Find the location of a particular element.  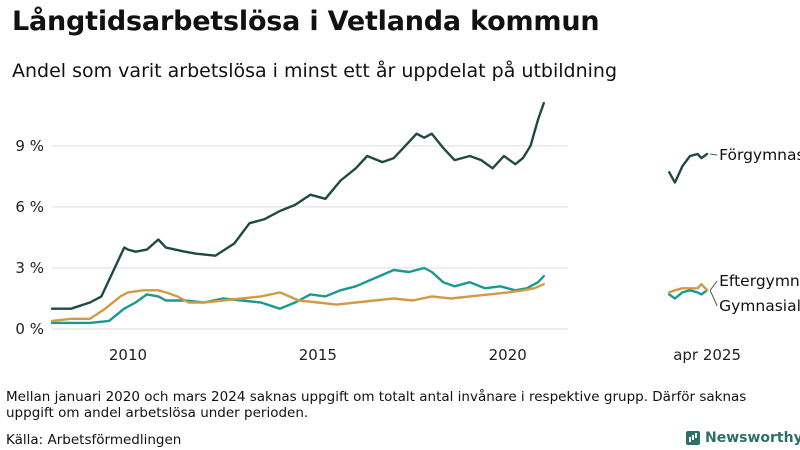

label-leader-forgymnasial is located at coordinates (714, 154).